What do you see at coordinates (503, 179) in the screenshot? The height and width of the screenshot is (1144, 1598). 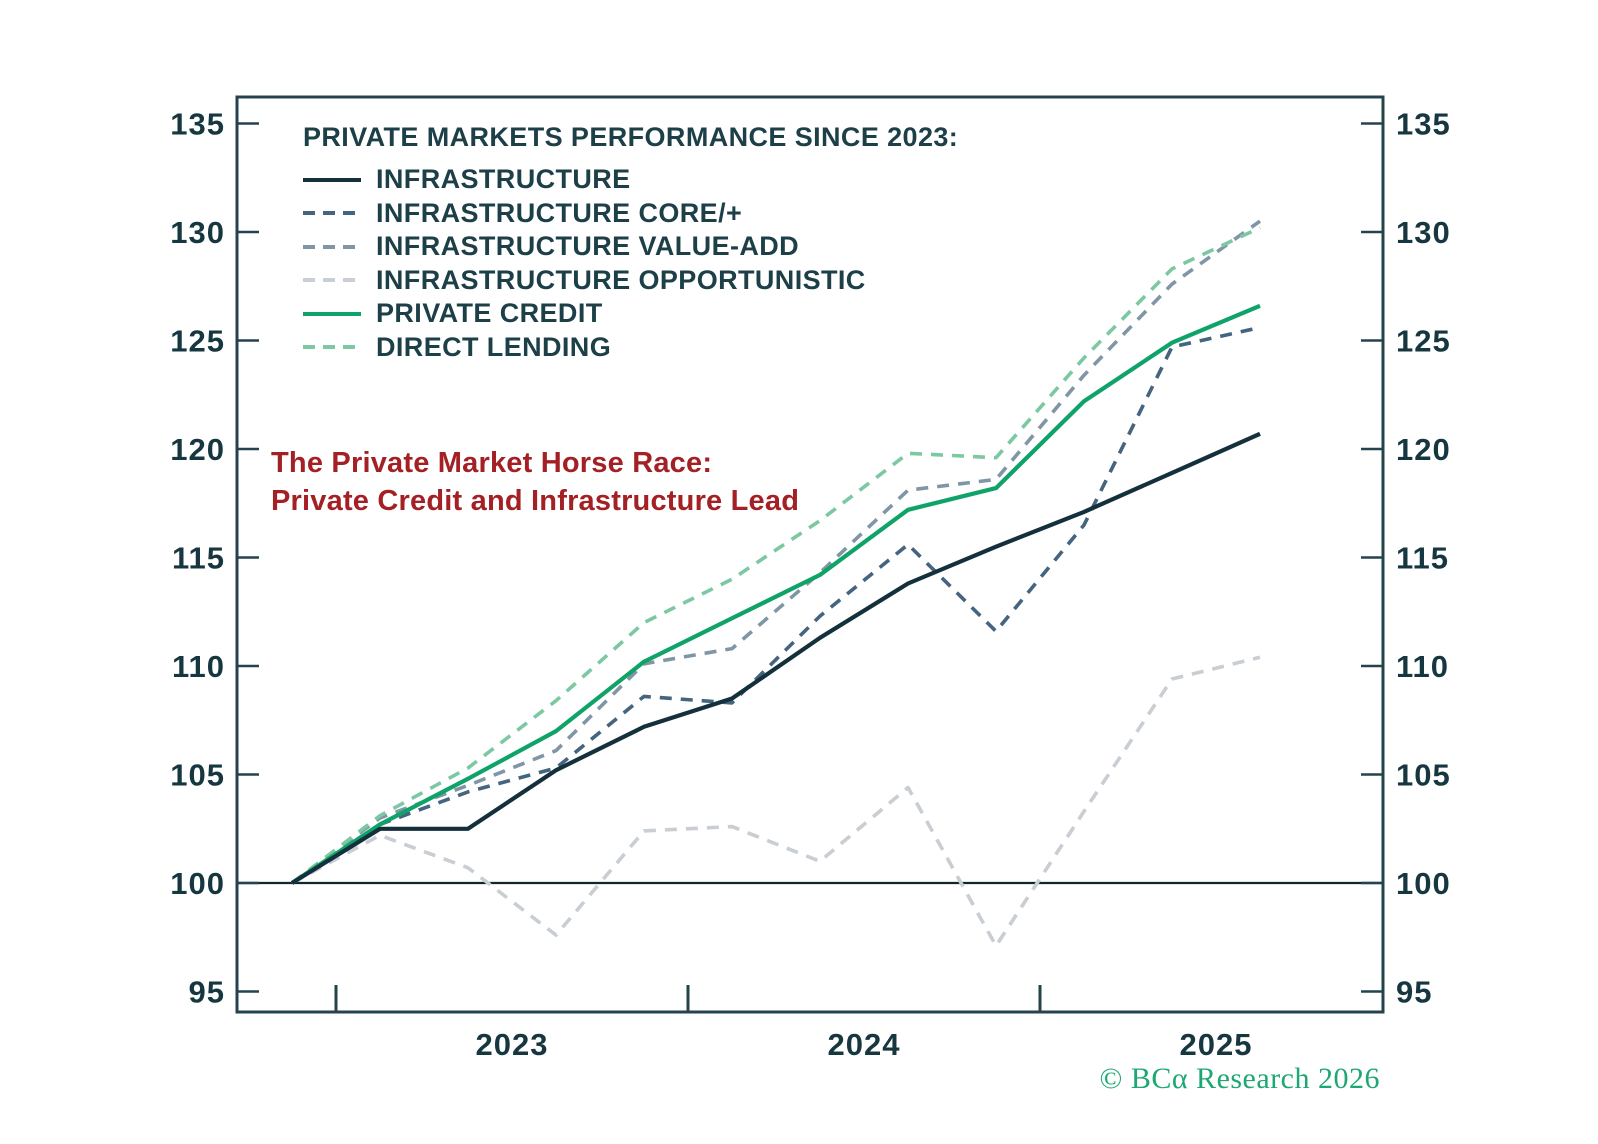 I see `legend-item-label: INFRASTRUCTURE` at bounding box center [503, 179].